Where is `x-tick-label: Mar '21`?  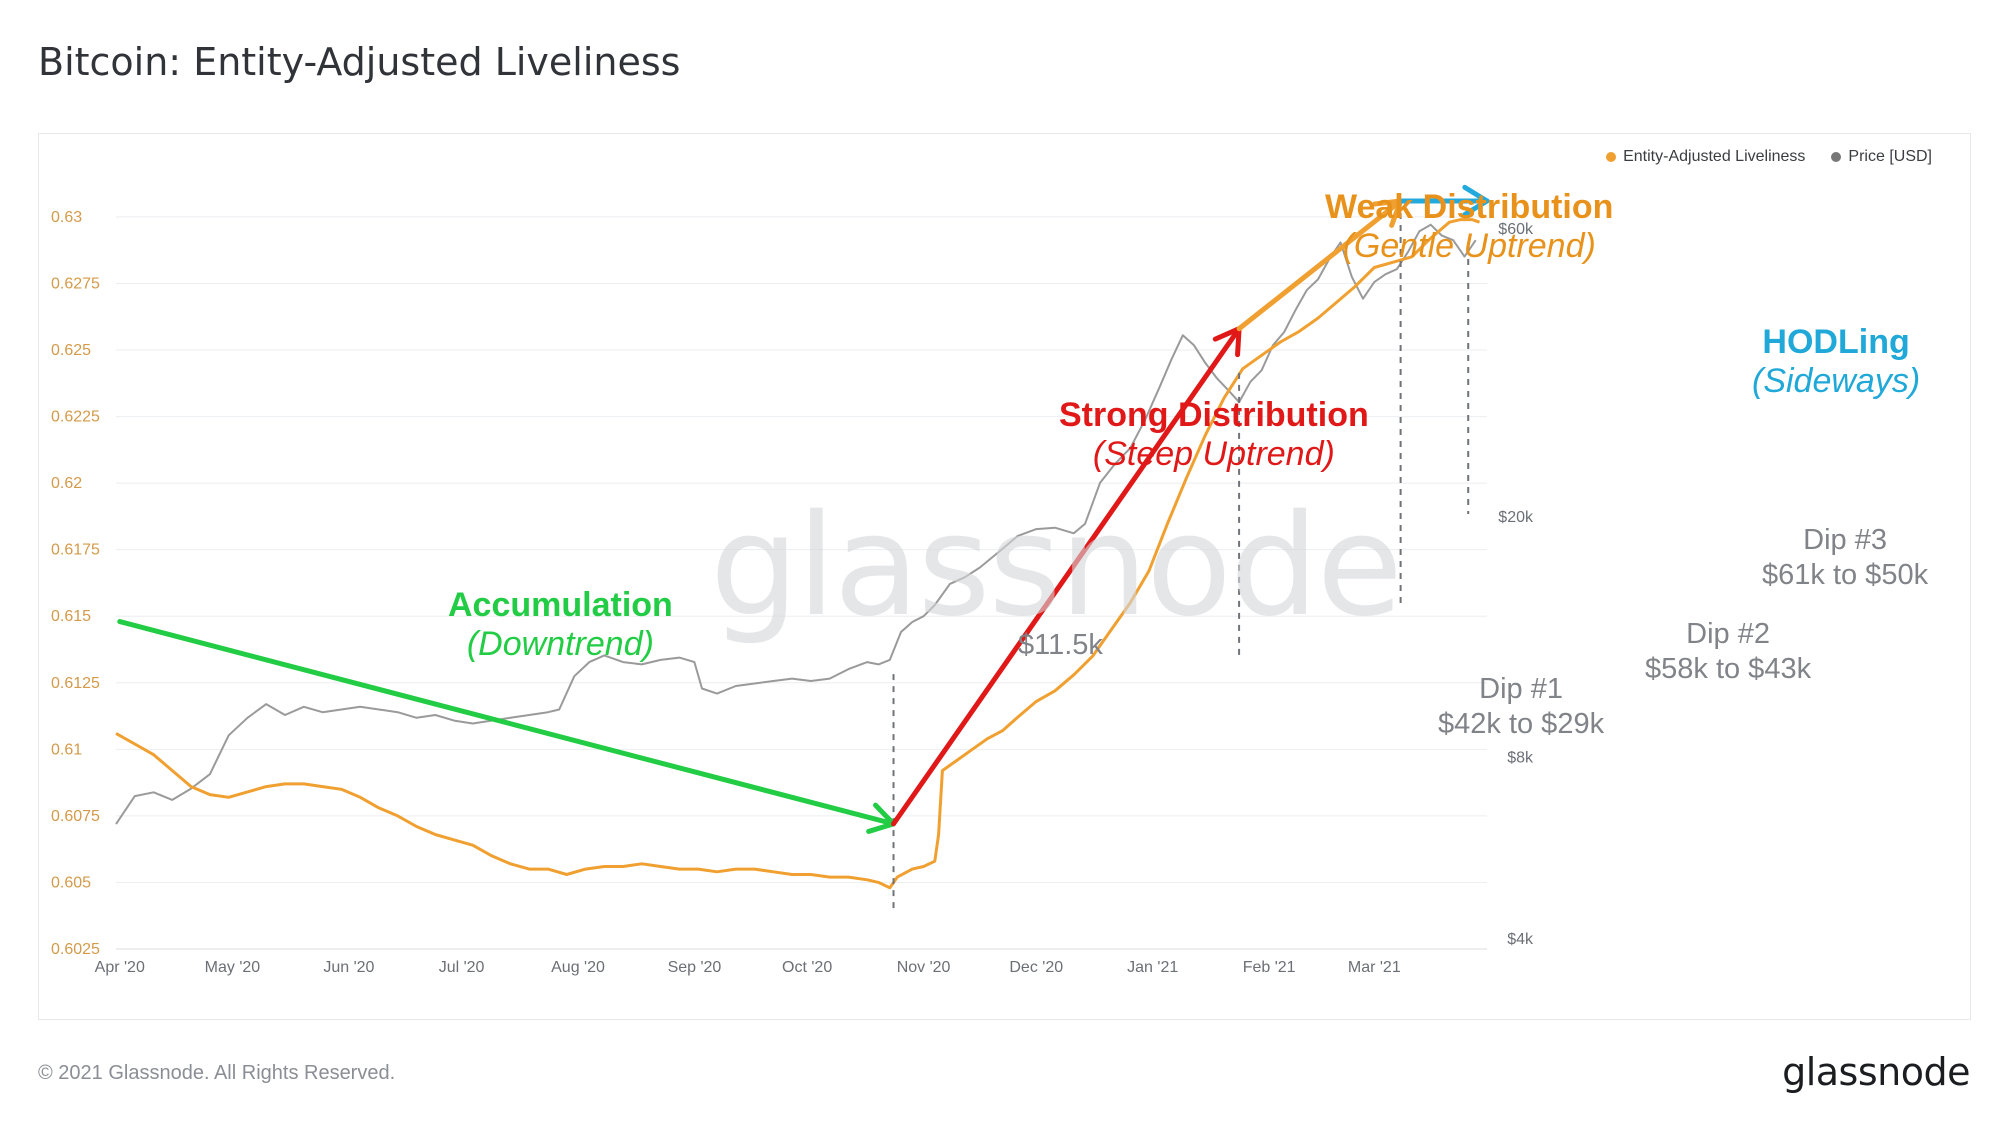
x-tick-label: Mar '21 is located at coordinates (1374, 967).